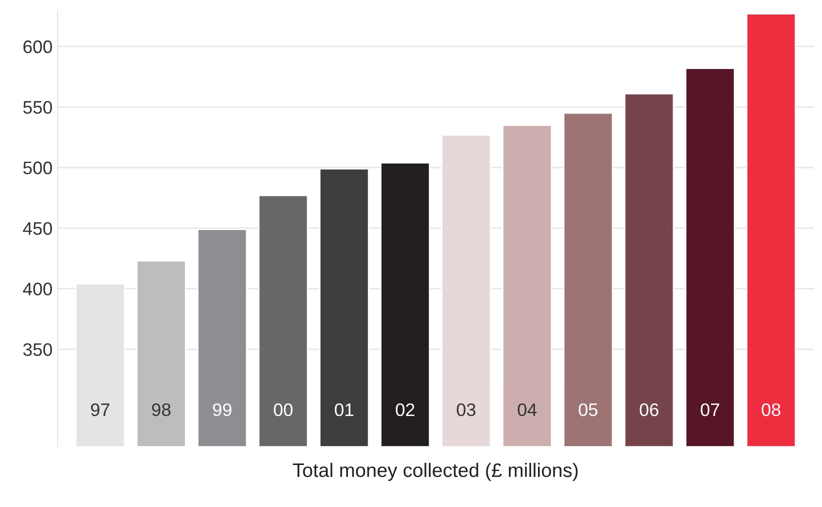  What do you see at coordinates (435, 471) in the screenshot?
I see `x-axis-title: Total money collected (£ millions)` at bounding box center [435, 471].